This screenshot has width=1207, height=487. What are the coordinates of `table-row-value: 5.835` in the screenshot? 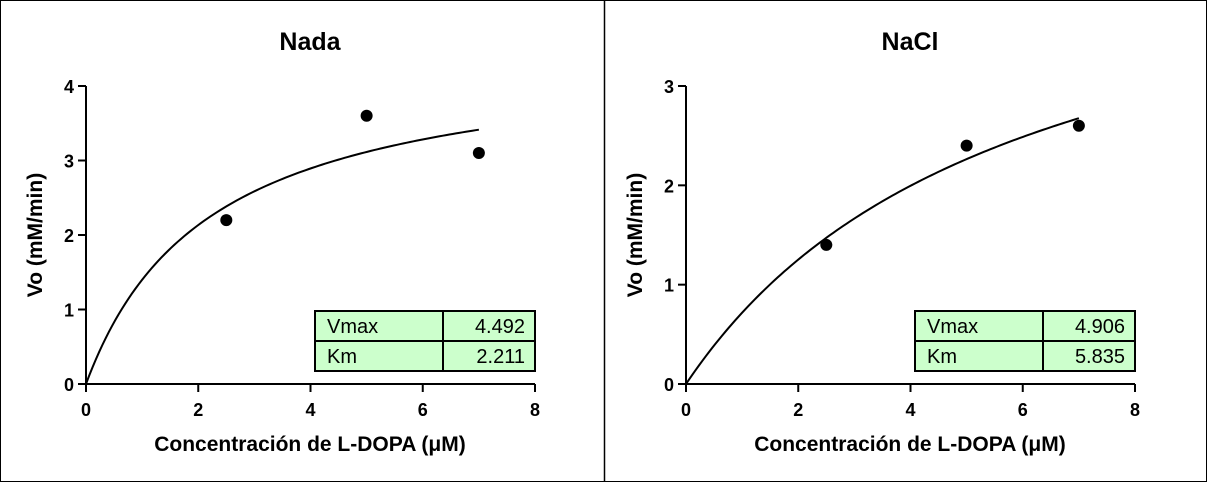 It's located at (1100, 357).